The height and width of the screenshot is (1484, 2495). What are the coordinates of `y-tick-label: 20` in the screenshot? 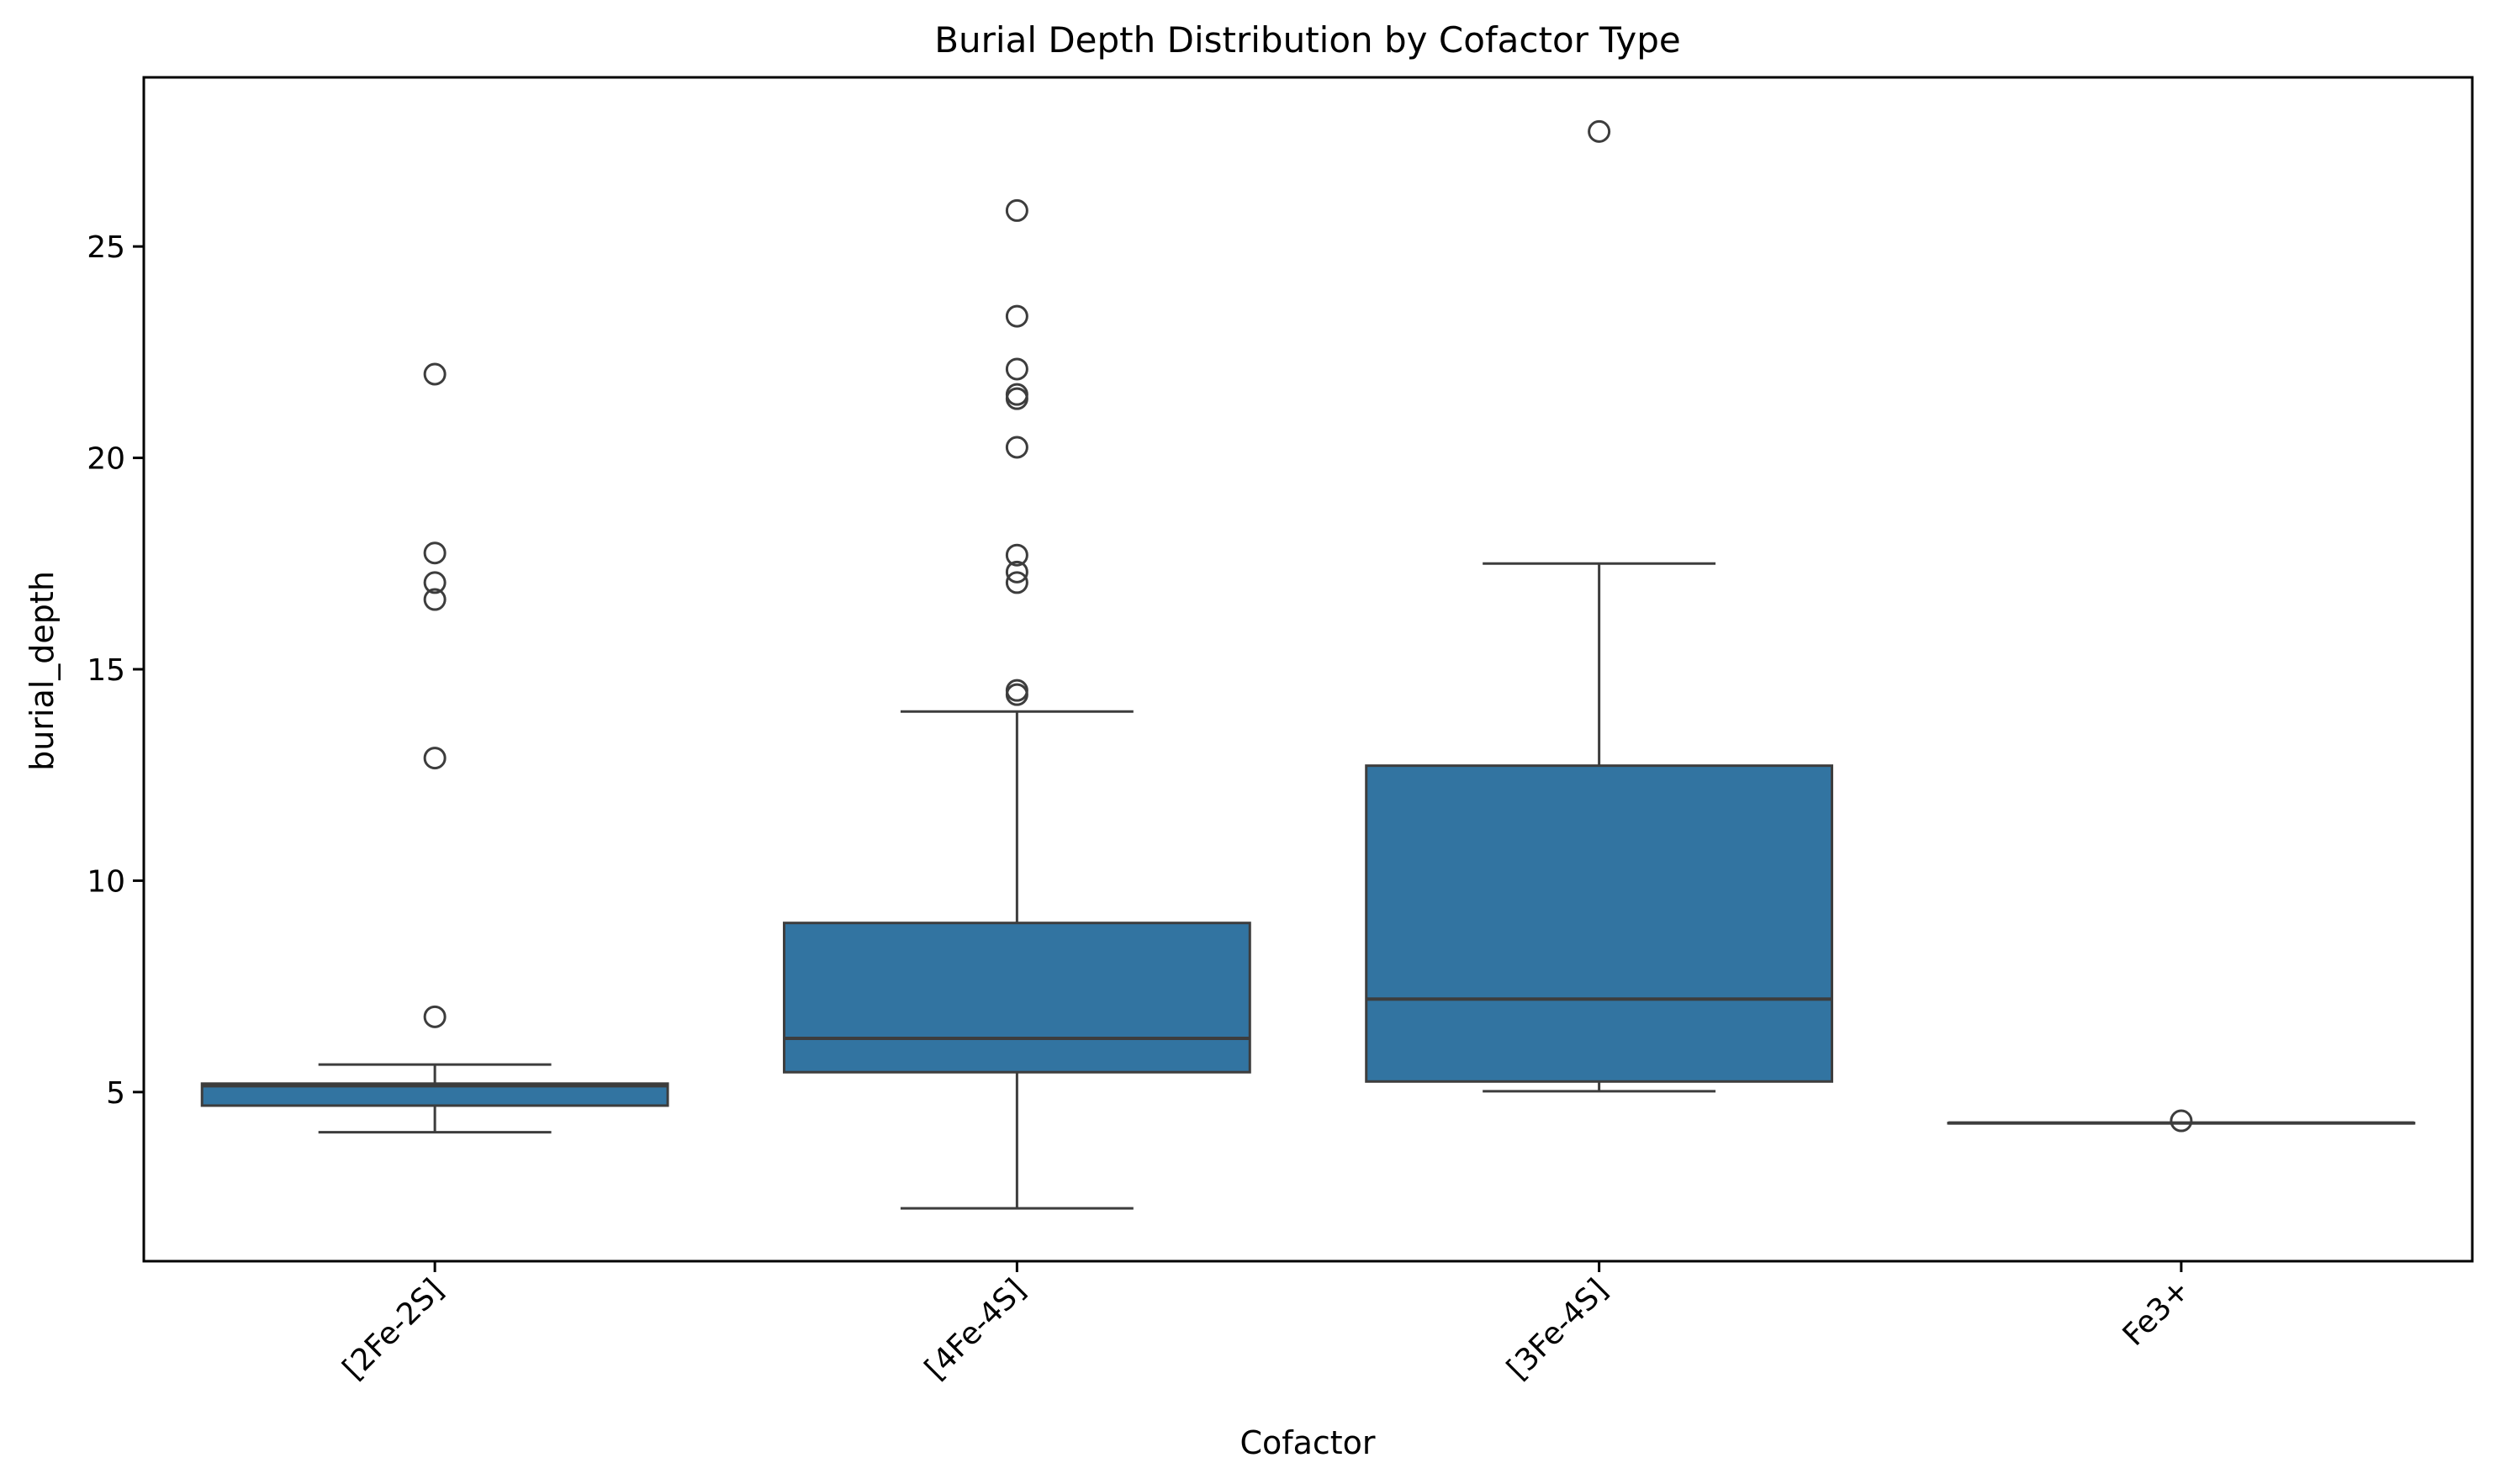 It's located at (106, 460).